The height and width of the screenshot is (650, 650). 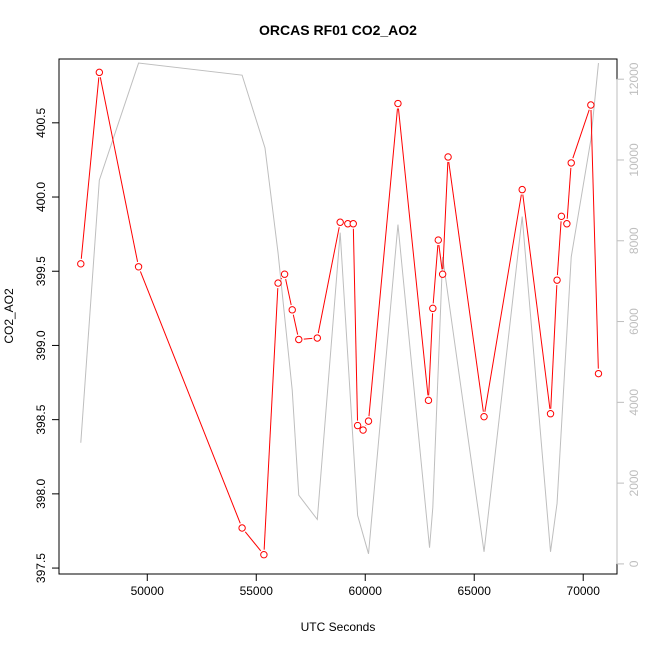 What do you see at coordinates (41, 494) in the screenshot?
I see `y-tick-label: 398.0` at bounding box center [41, 494].